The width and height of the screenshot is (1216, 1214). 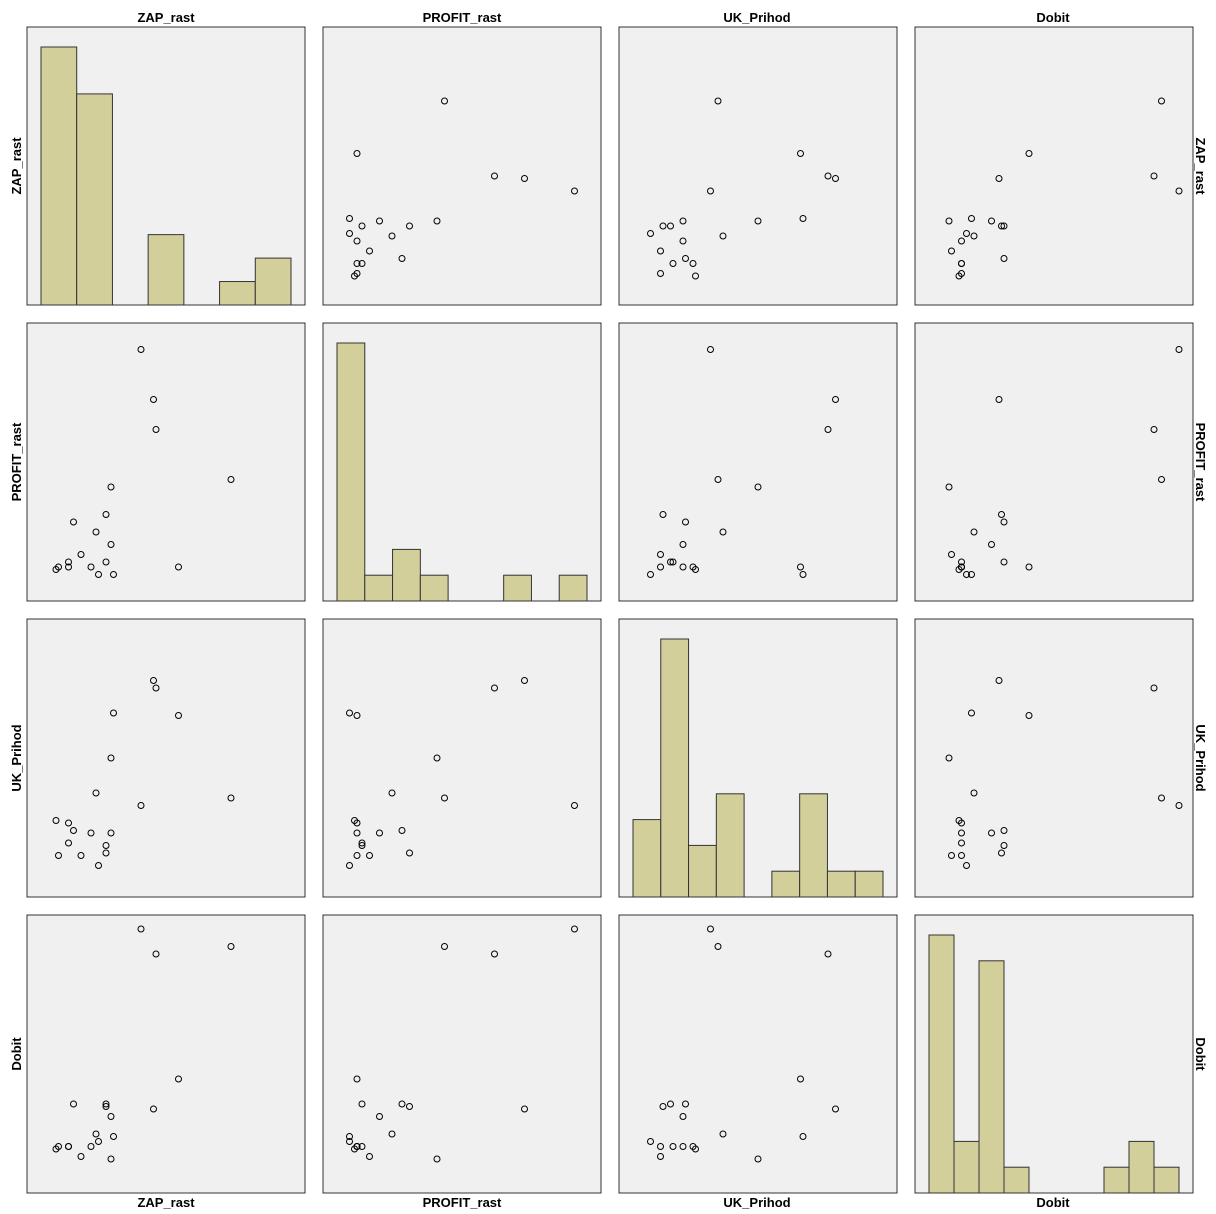 What do you see at coordinates (166, 462) in the screenshot?
I see `panel-profit-rast-vs-zap-rast` at bounding box center [166, 462].